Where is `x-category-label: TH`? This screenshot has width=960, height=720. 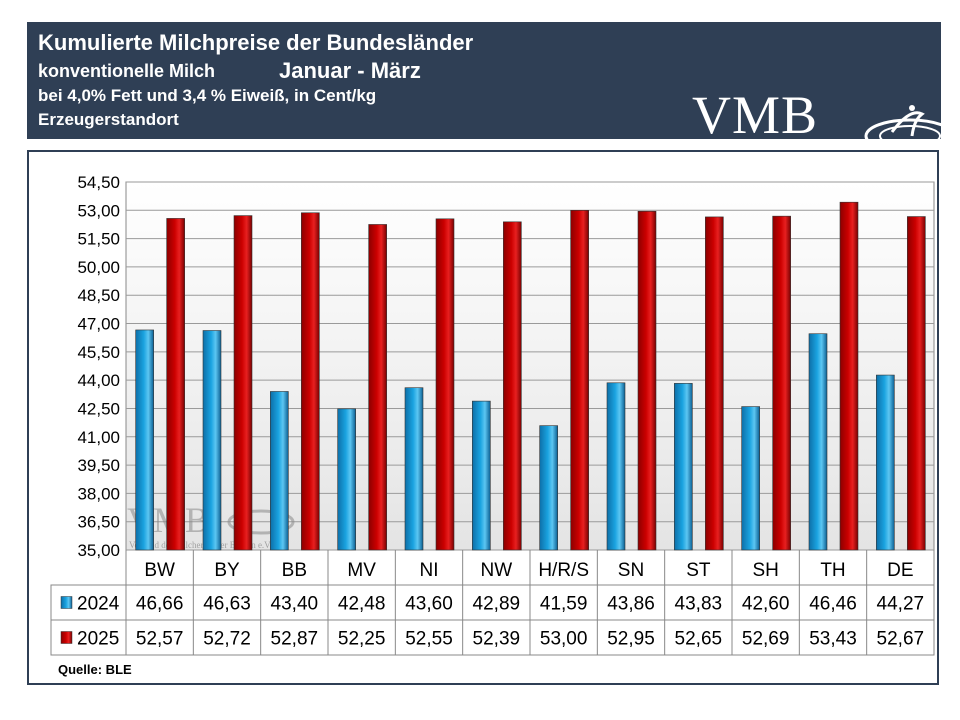
x-category-label: TH is located at coordinates (832, 570).